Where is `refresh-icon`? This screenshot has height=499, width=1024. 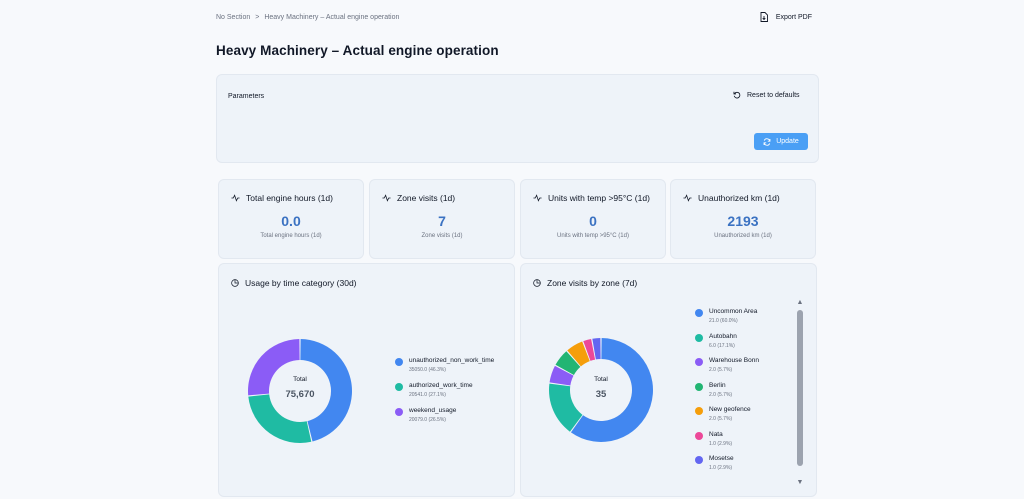 refresh-icon is located at coordinates (767, 141).